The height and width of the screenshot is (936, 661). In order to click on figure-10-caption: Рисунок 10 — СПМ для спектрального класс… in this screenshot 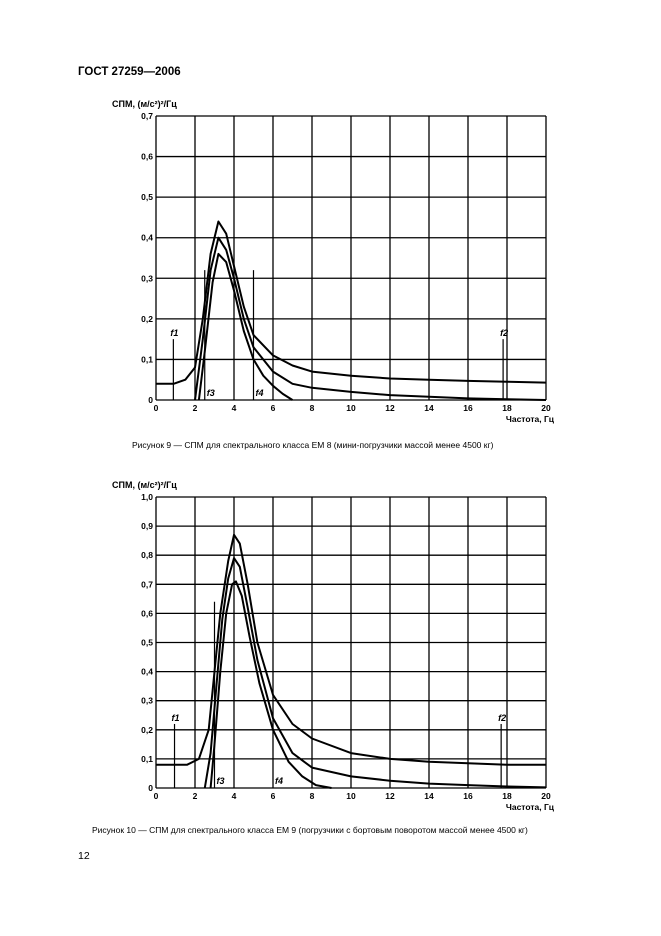, I will do `click(310, 830)`.